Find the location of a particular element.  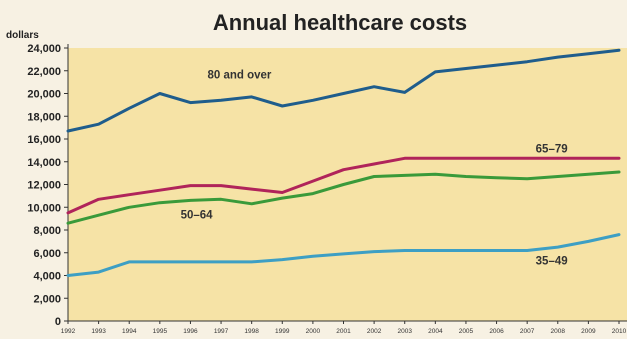

y-axis-label: dollars is located at coordinates (22, 35).